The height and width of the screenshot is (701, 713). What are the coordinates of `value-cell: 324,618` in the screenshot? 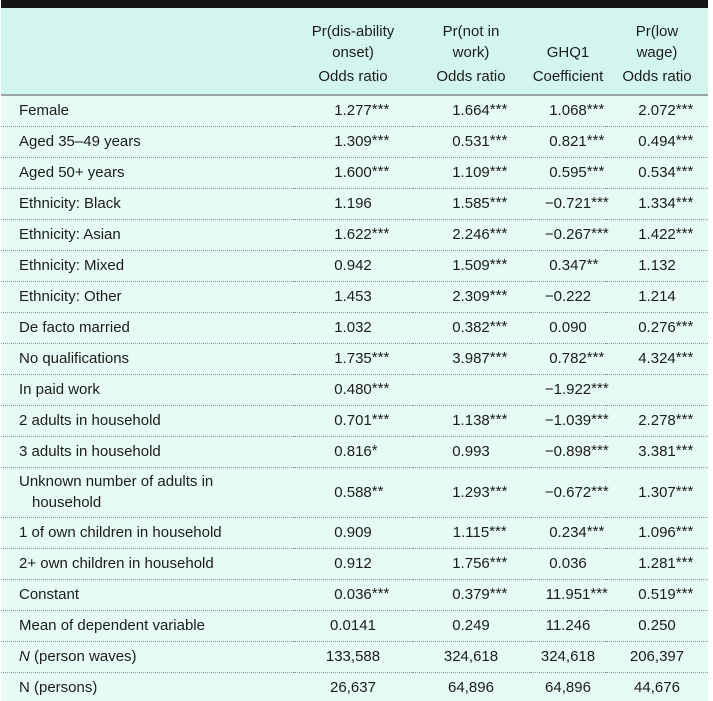 It's located at (568, 657).